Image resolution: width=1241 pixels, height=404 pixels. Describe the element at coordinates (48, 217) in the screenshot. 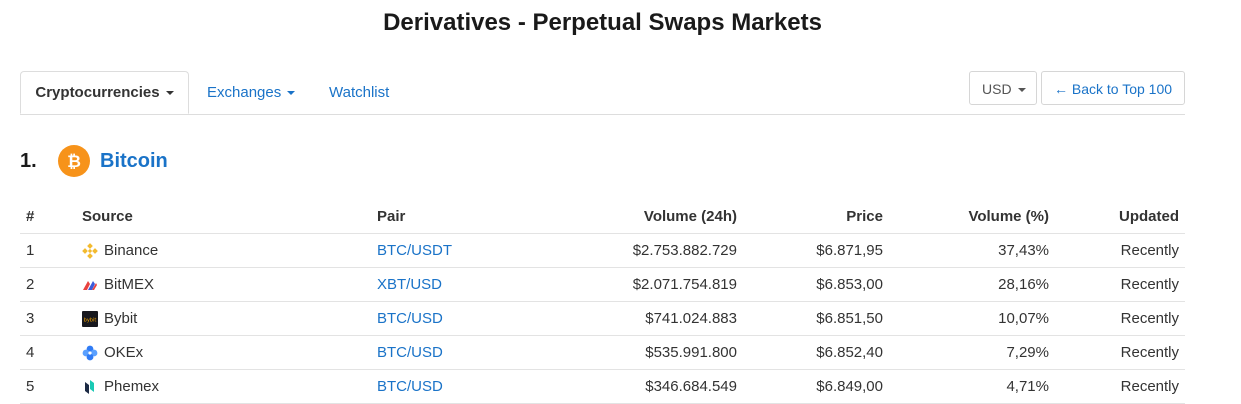

I see `header-rank: #` at that location.